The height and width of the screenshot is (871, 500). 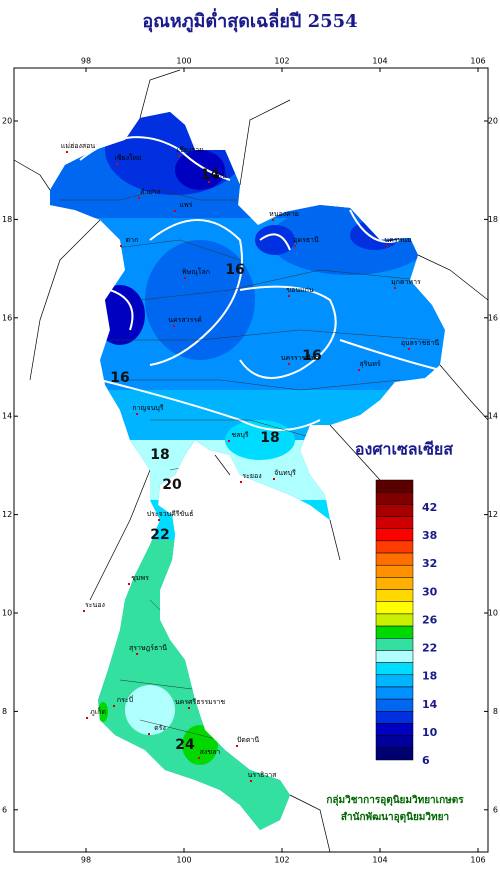 I want to click on place-label: ลำปาง, so click(x=150, y=192).